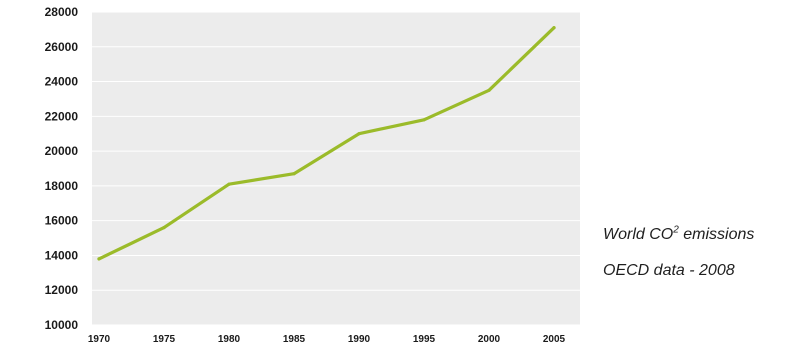 This screenshot has height=346, width=789. I want to click on y-tick-label-12000: 12000, so click(62, 290).